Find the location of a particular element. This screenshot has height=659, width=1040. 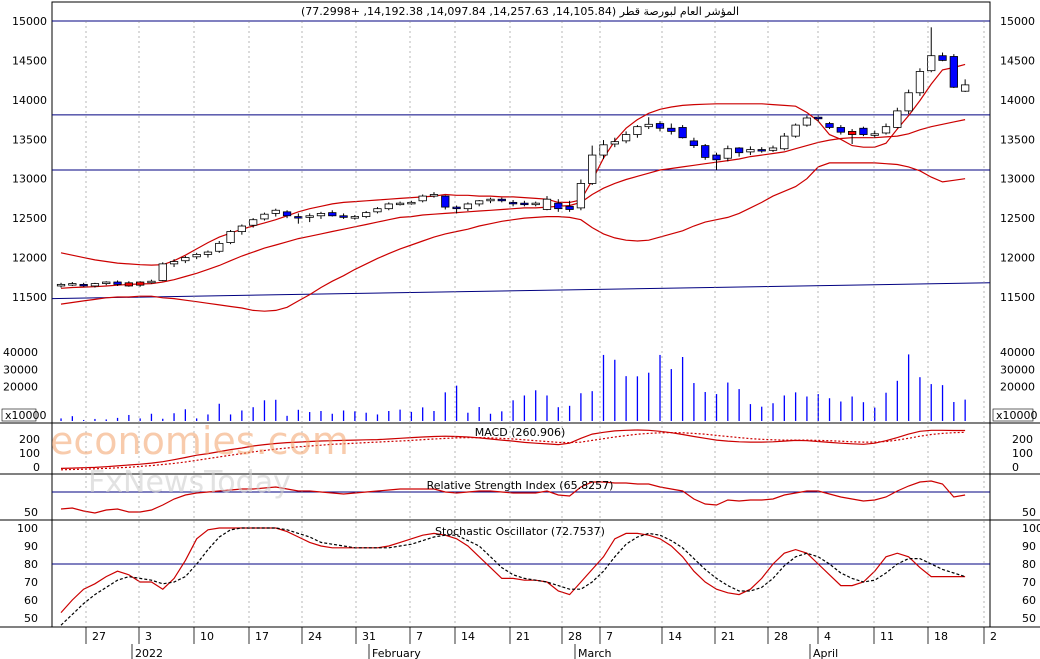

x-tick-16: 18 is located at coordinates (941, 636).